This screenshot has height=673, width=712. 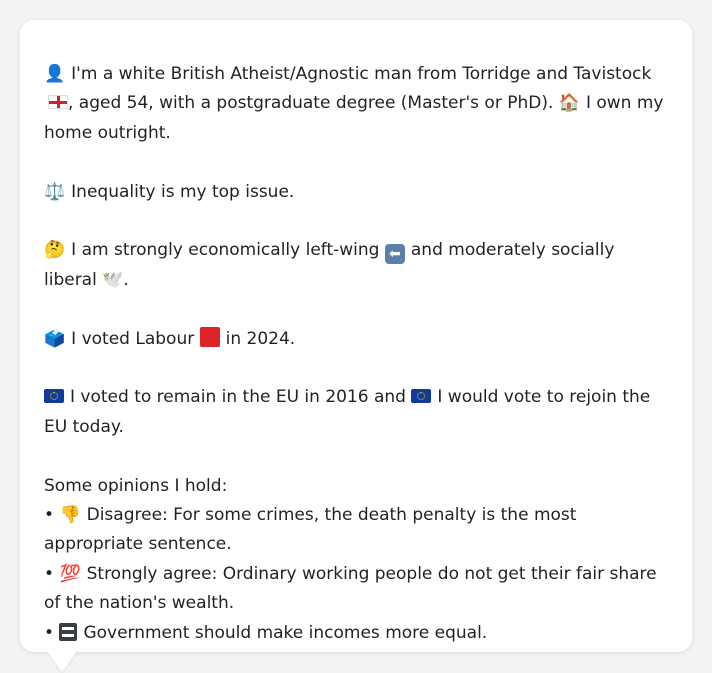 I want to click on vote-text-2: in 2024., so click(x=260, y=338).